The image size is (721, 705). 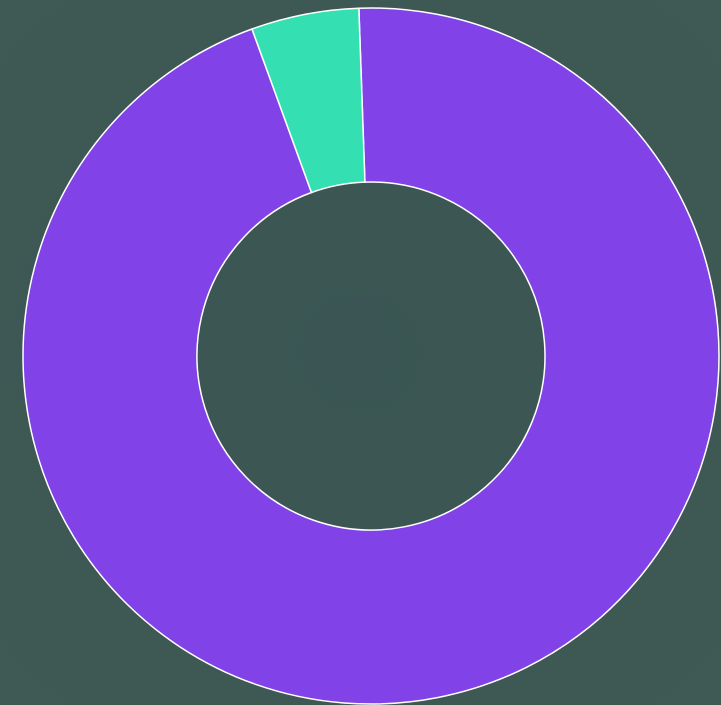 What do you see at coordinates (308, 100) in the screenshot?
I see `donut-segment` at bounding box center [308, 100].